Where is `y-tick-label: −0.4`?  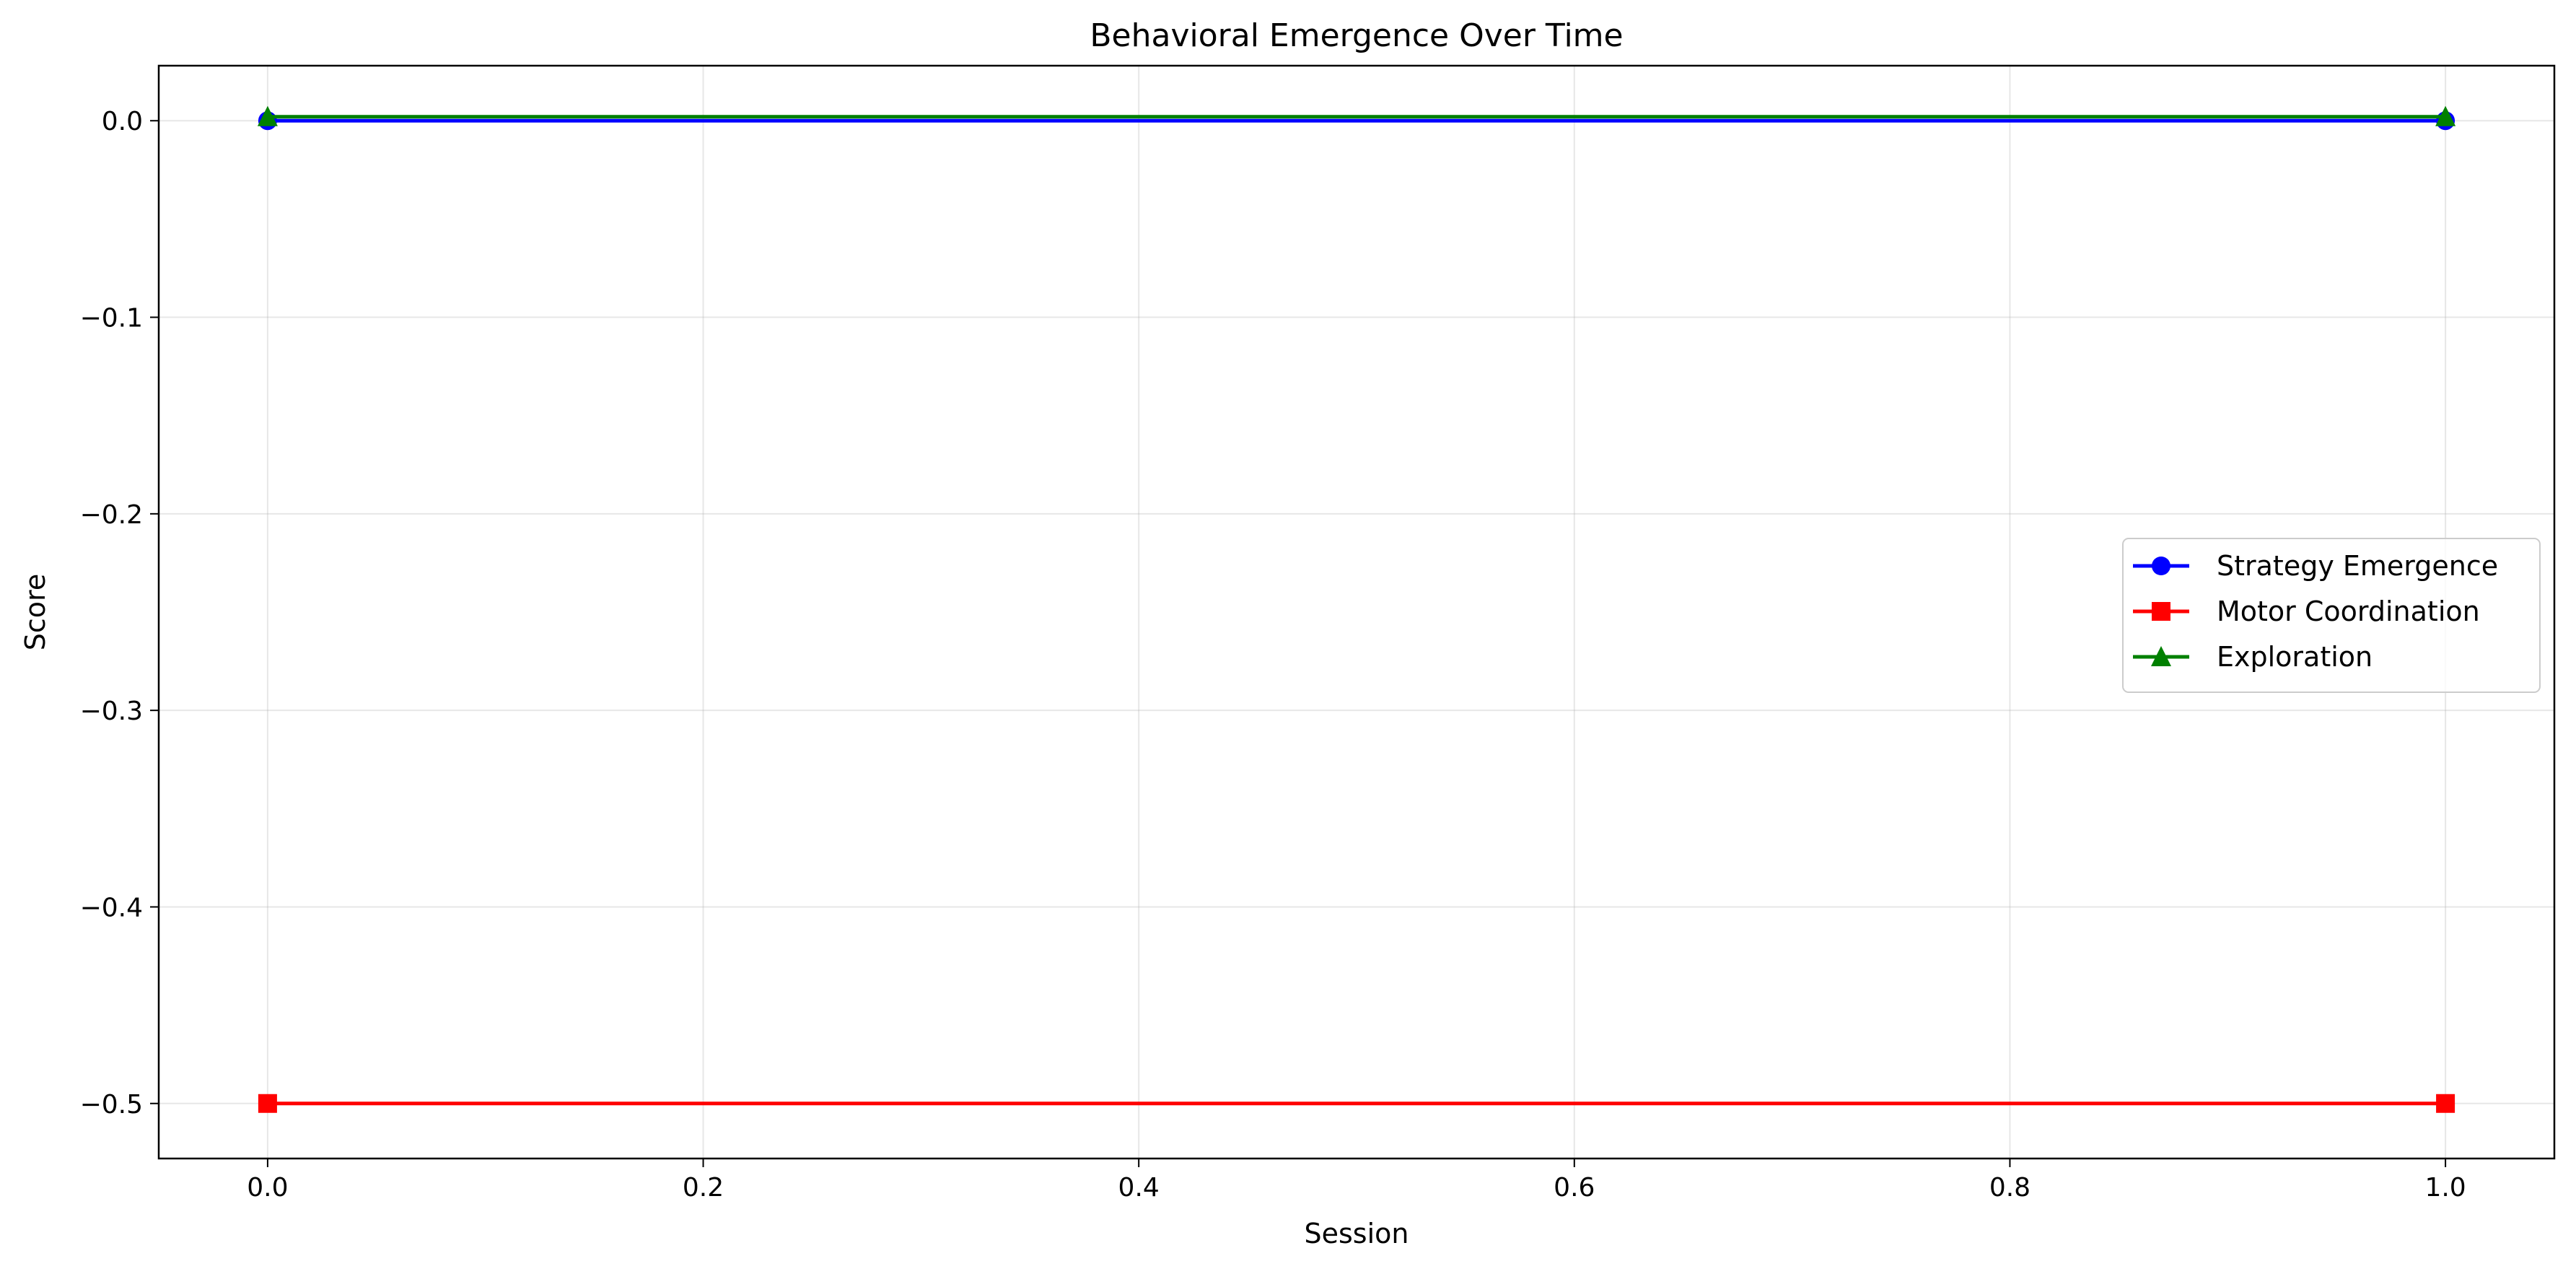
y-tick-label: −0.4 is located at coordinates (111, 907).